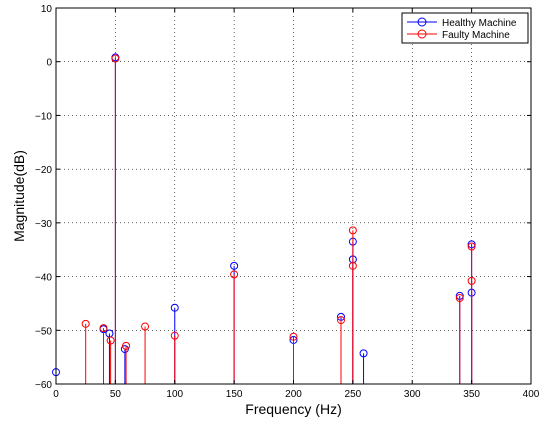 Image resolution: width=551 pixels, height=424 pixels. What do you see at coordinates (422, 22) in the screenshot?
I see `legend-marker-healthy` at bounding box center [422, 22].